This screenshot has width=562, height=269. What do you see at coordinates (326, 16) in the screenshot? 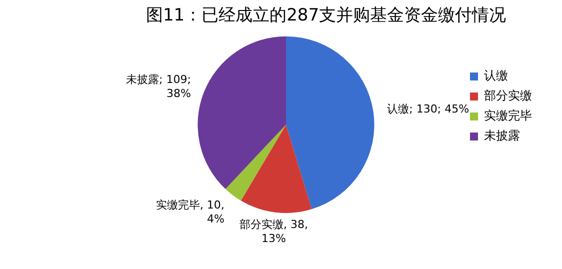
I see `chart-title: 图11：已经成立的287支并购基金资金缴付情况` at bounding box center [326, 16].